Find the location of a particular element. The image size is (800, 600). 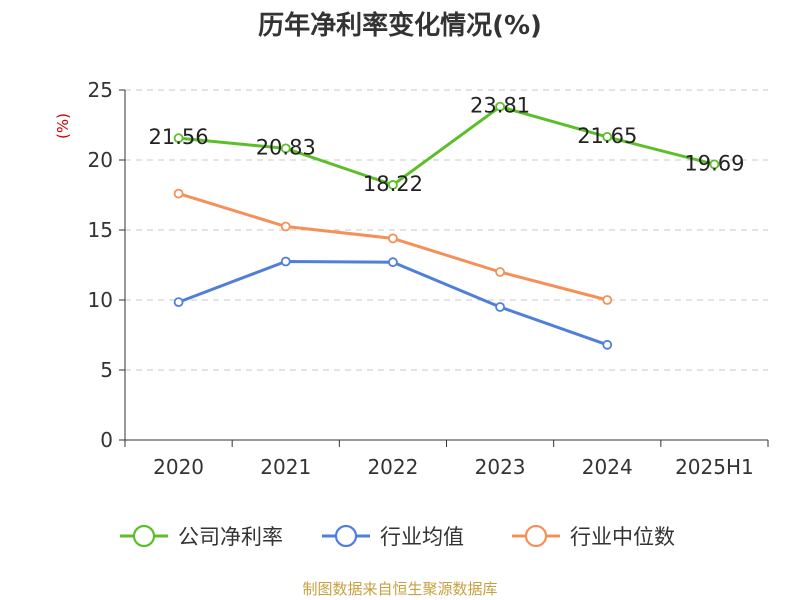

legend-label: 公司净利率 is located at coordinates (230, 537).